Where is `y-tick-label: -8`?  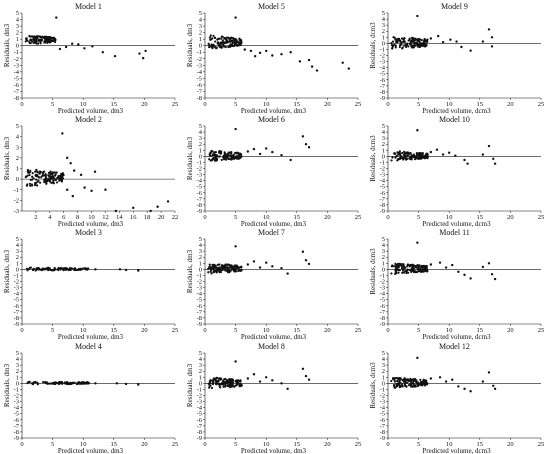 y-tick-label: -8 is located at coordinates (16, 318).